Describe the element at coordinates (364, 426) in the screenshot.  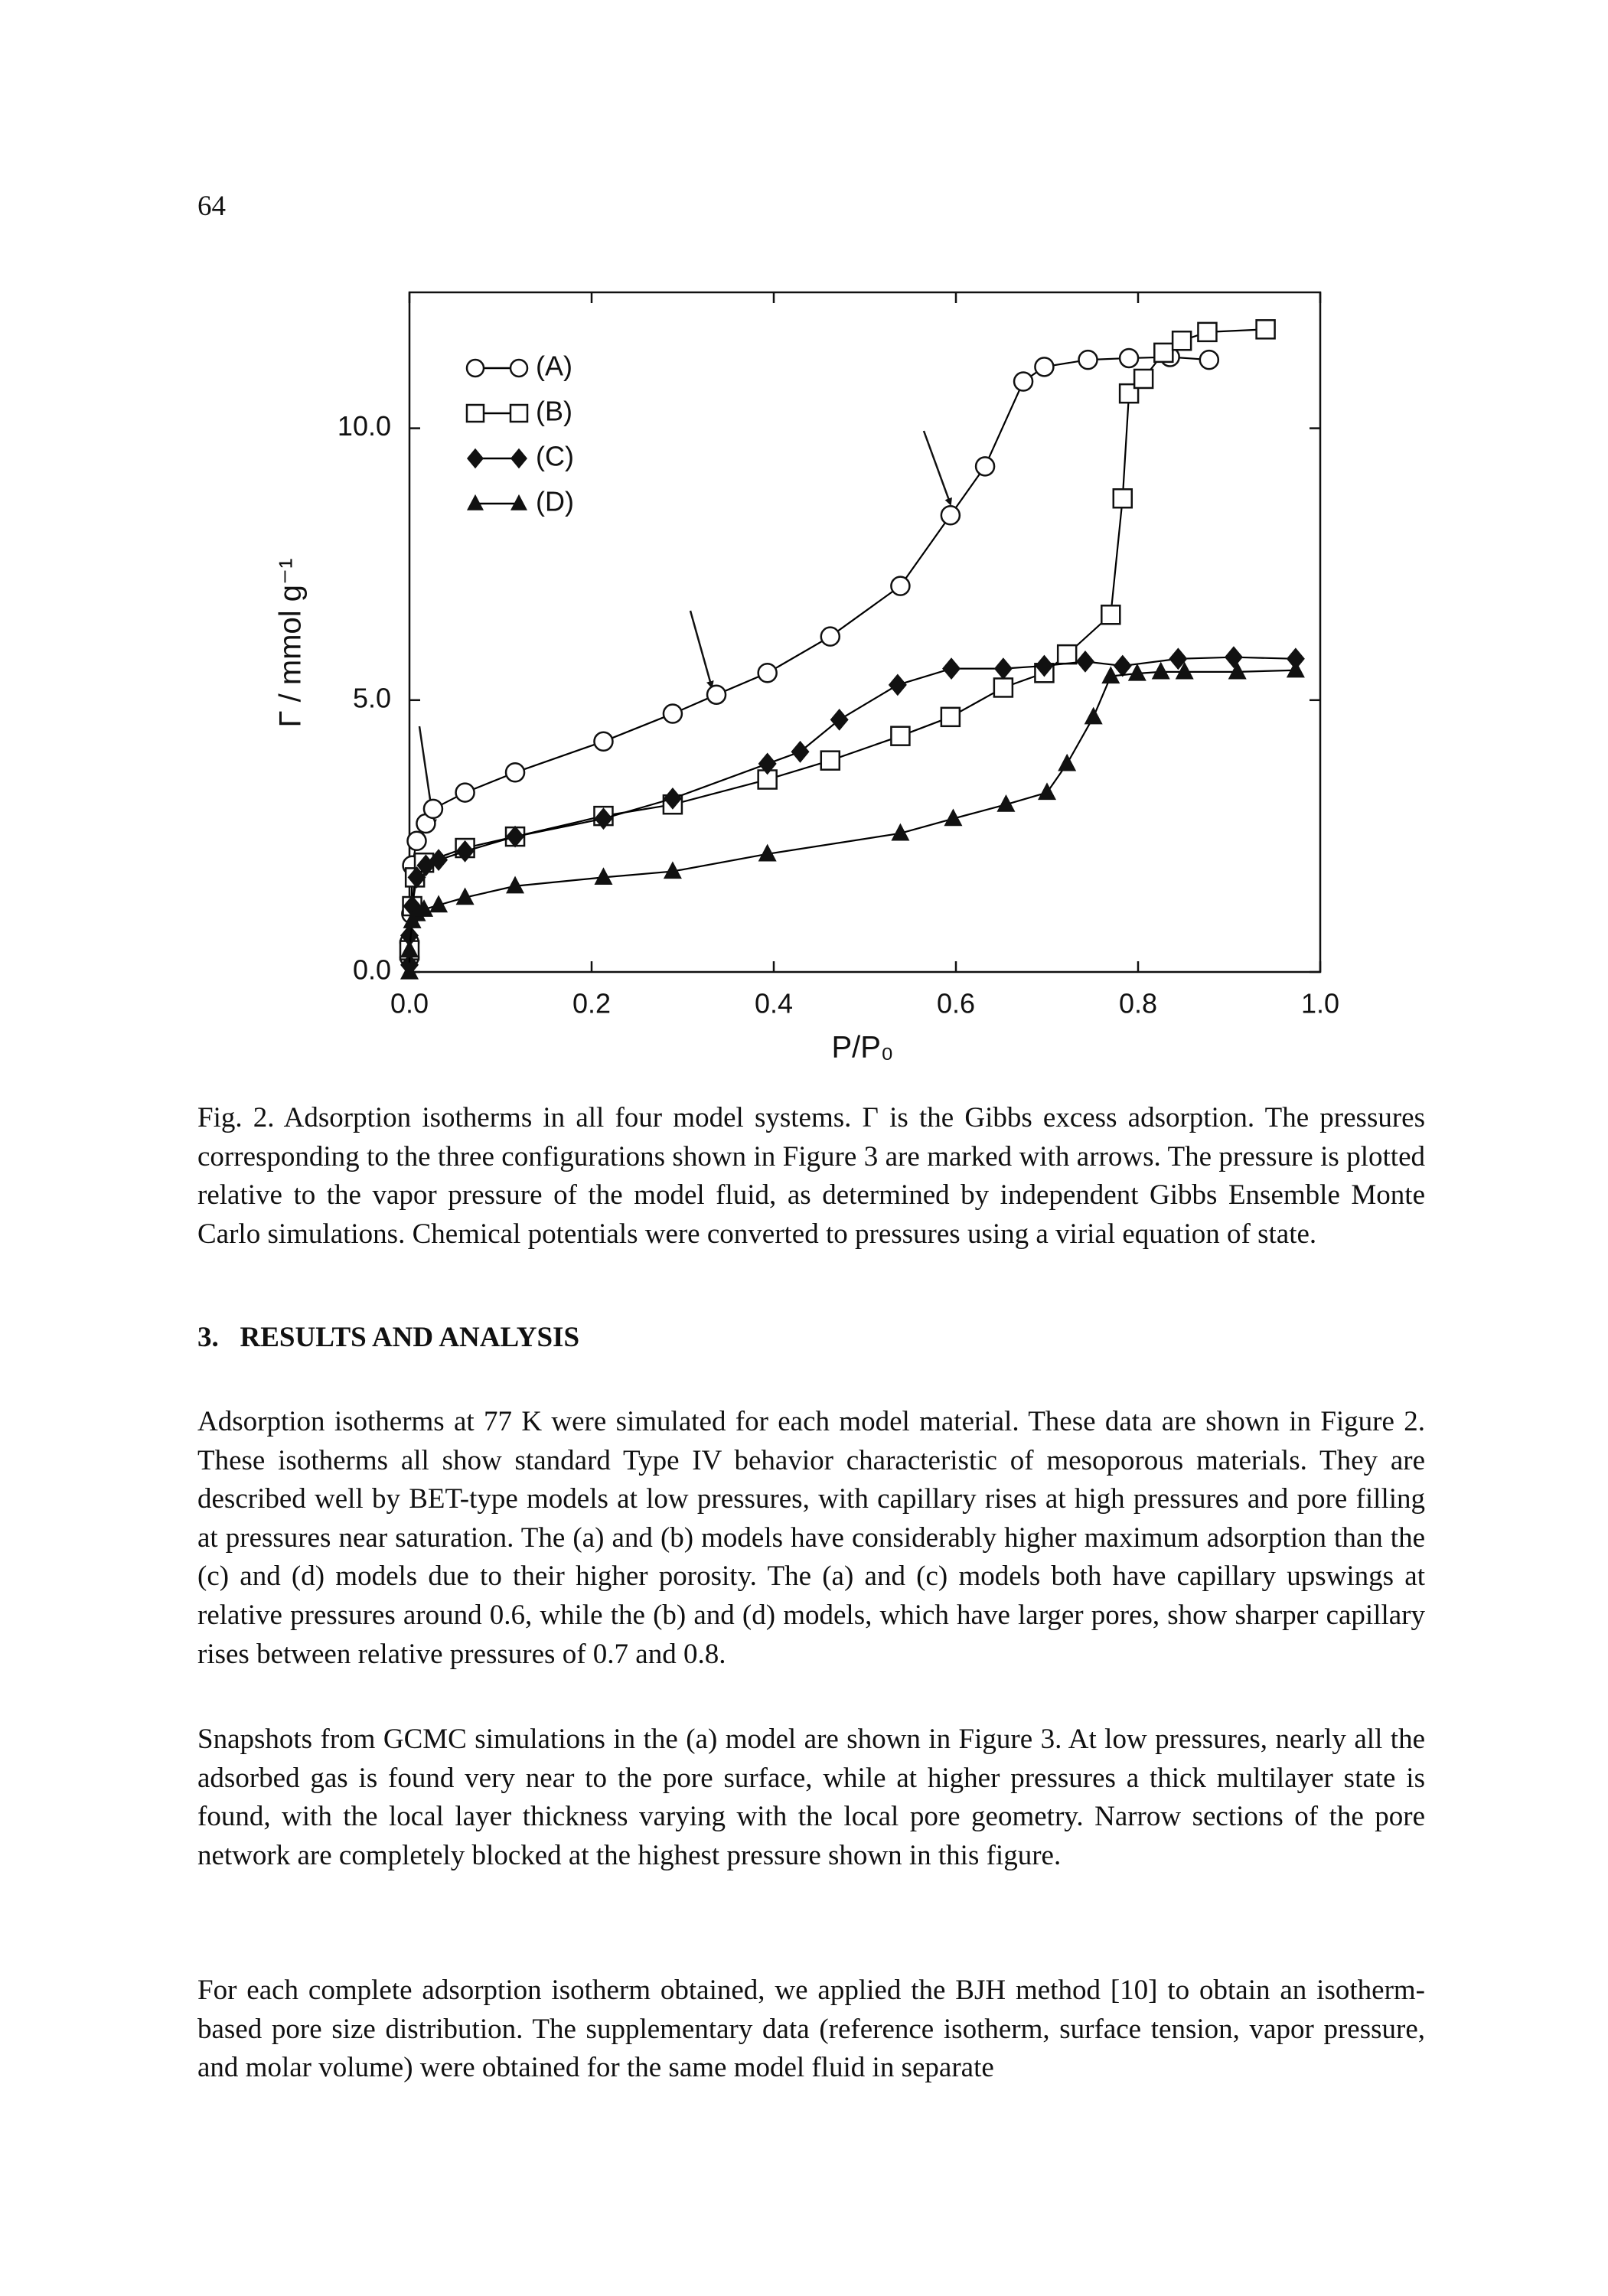
I see `y-tick-label: 10.0` at that location.